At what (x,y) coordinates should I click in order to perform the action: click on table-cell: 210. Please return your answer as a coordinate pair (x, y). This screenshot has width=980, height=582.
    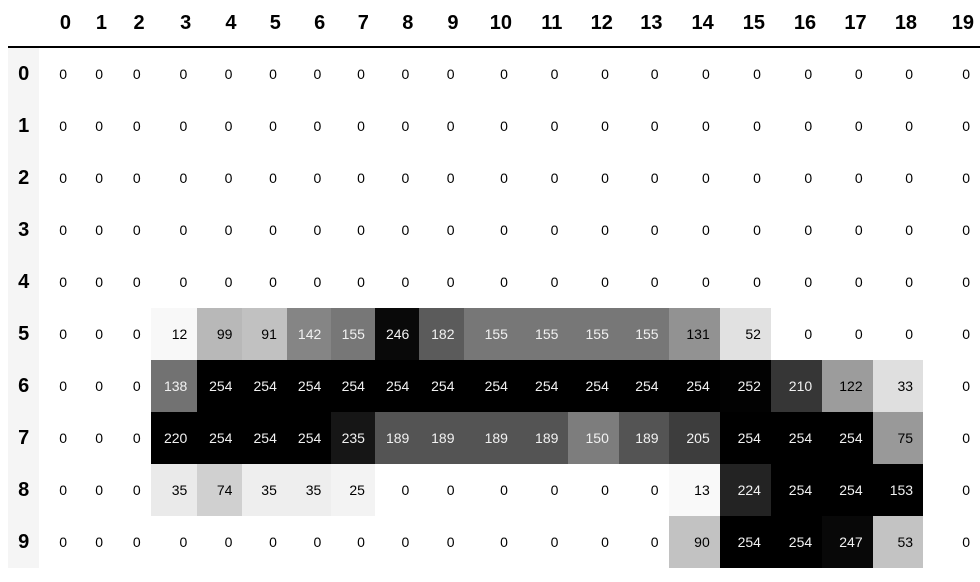
    Looking at the image, I should click on (796, 386).